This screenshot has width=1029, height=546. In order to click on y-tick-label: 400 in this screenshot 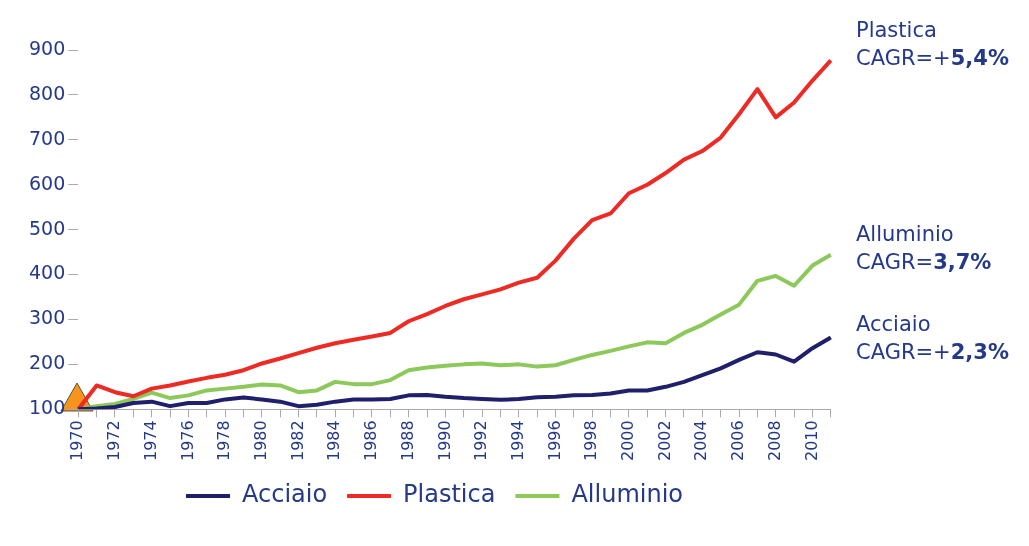, I will do `click(47, 272)`.